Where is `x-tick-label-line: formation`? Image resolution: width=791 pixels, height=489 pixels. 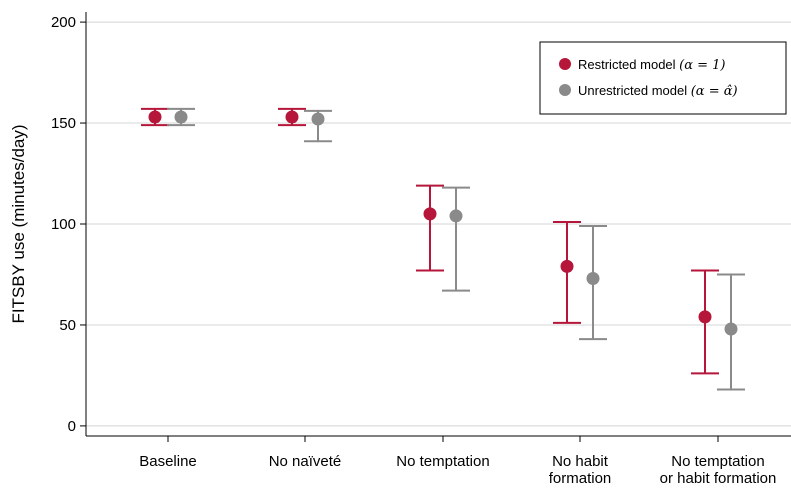 x-tick-label-line: formation is located at coordinates (580, 478).